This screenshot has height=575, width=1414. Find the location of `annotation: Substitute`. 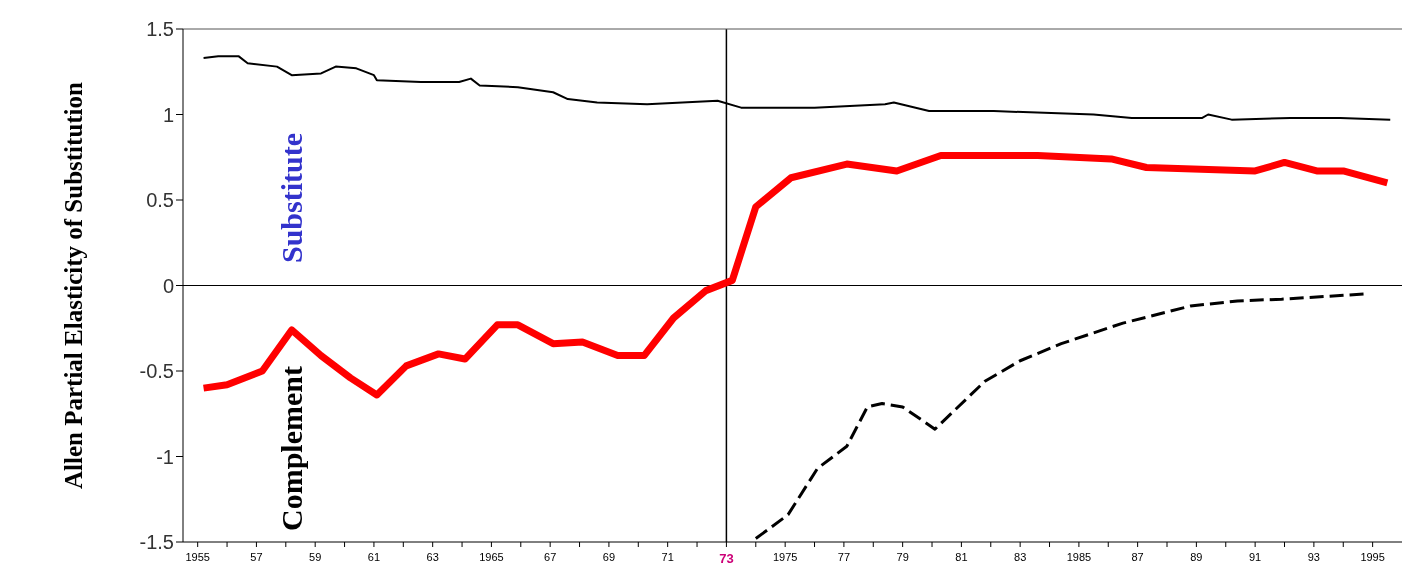

annotation: Substitute is located at coordinates (291, 197).